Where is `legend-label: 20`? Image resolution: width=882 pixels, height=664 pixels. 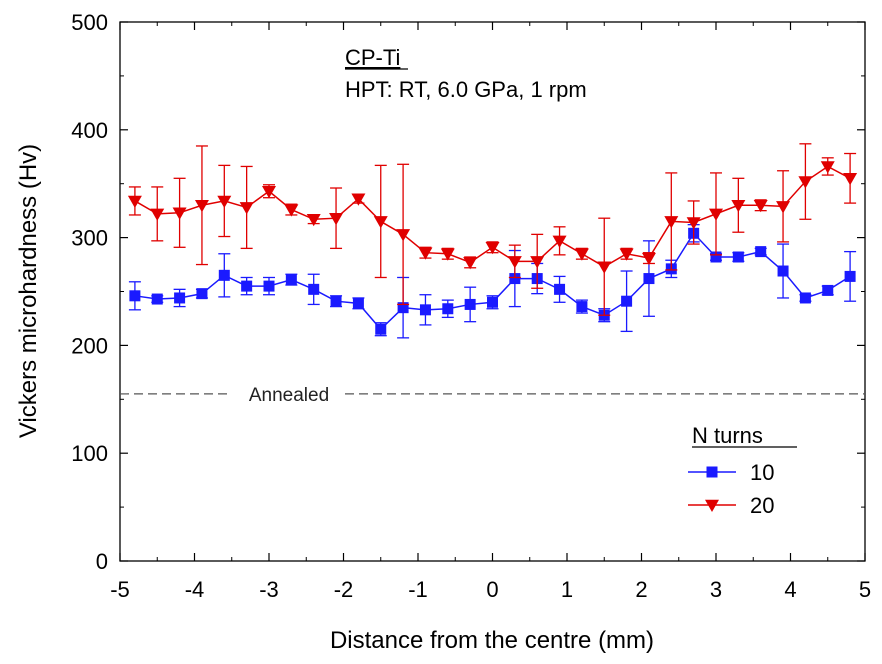
legend-label: 20 is located at coordinates (762, 505).